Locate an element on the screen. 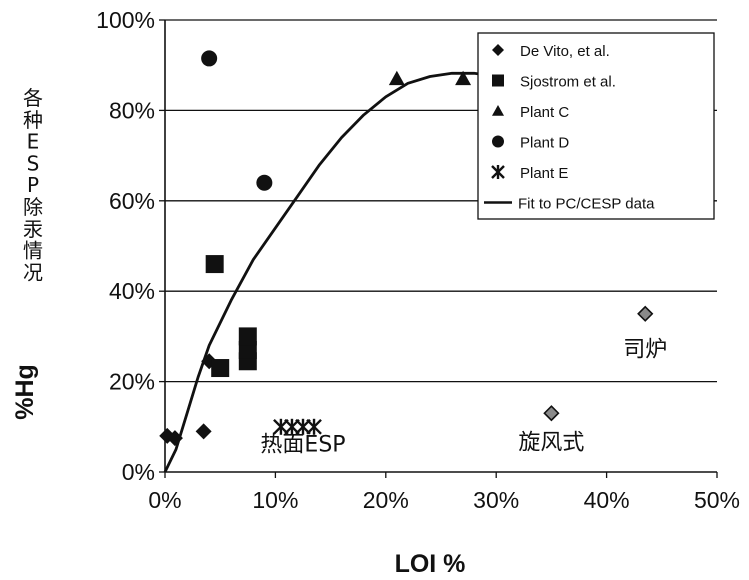  y-axis-title-char: E is located at coordinates (33, 142).